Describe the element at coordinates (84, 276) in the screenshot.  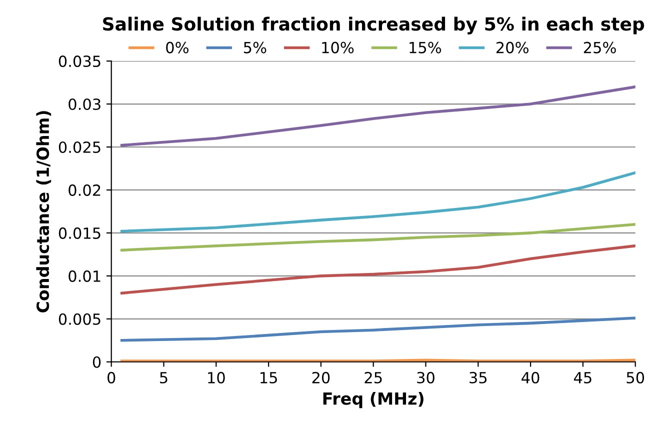
I see `y-tick-label: 0.01` at that location.